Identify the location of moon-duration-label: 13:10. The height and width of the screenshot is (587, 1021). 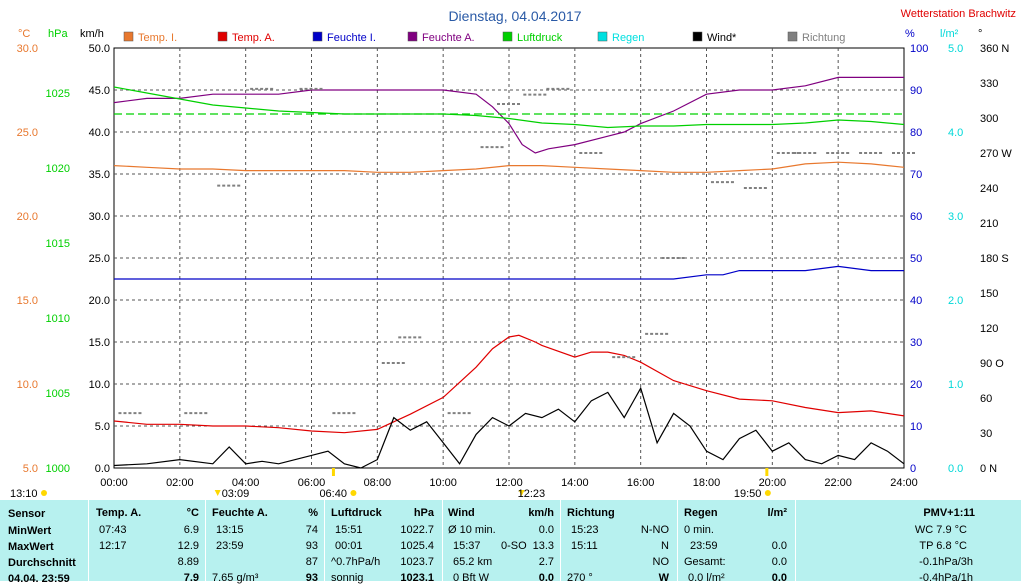
(24, 494).